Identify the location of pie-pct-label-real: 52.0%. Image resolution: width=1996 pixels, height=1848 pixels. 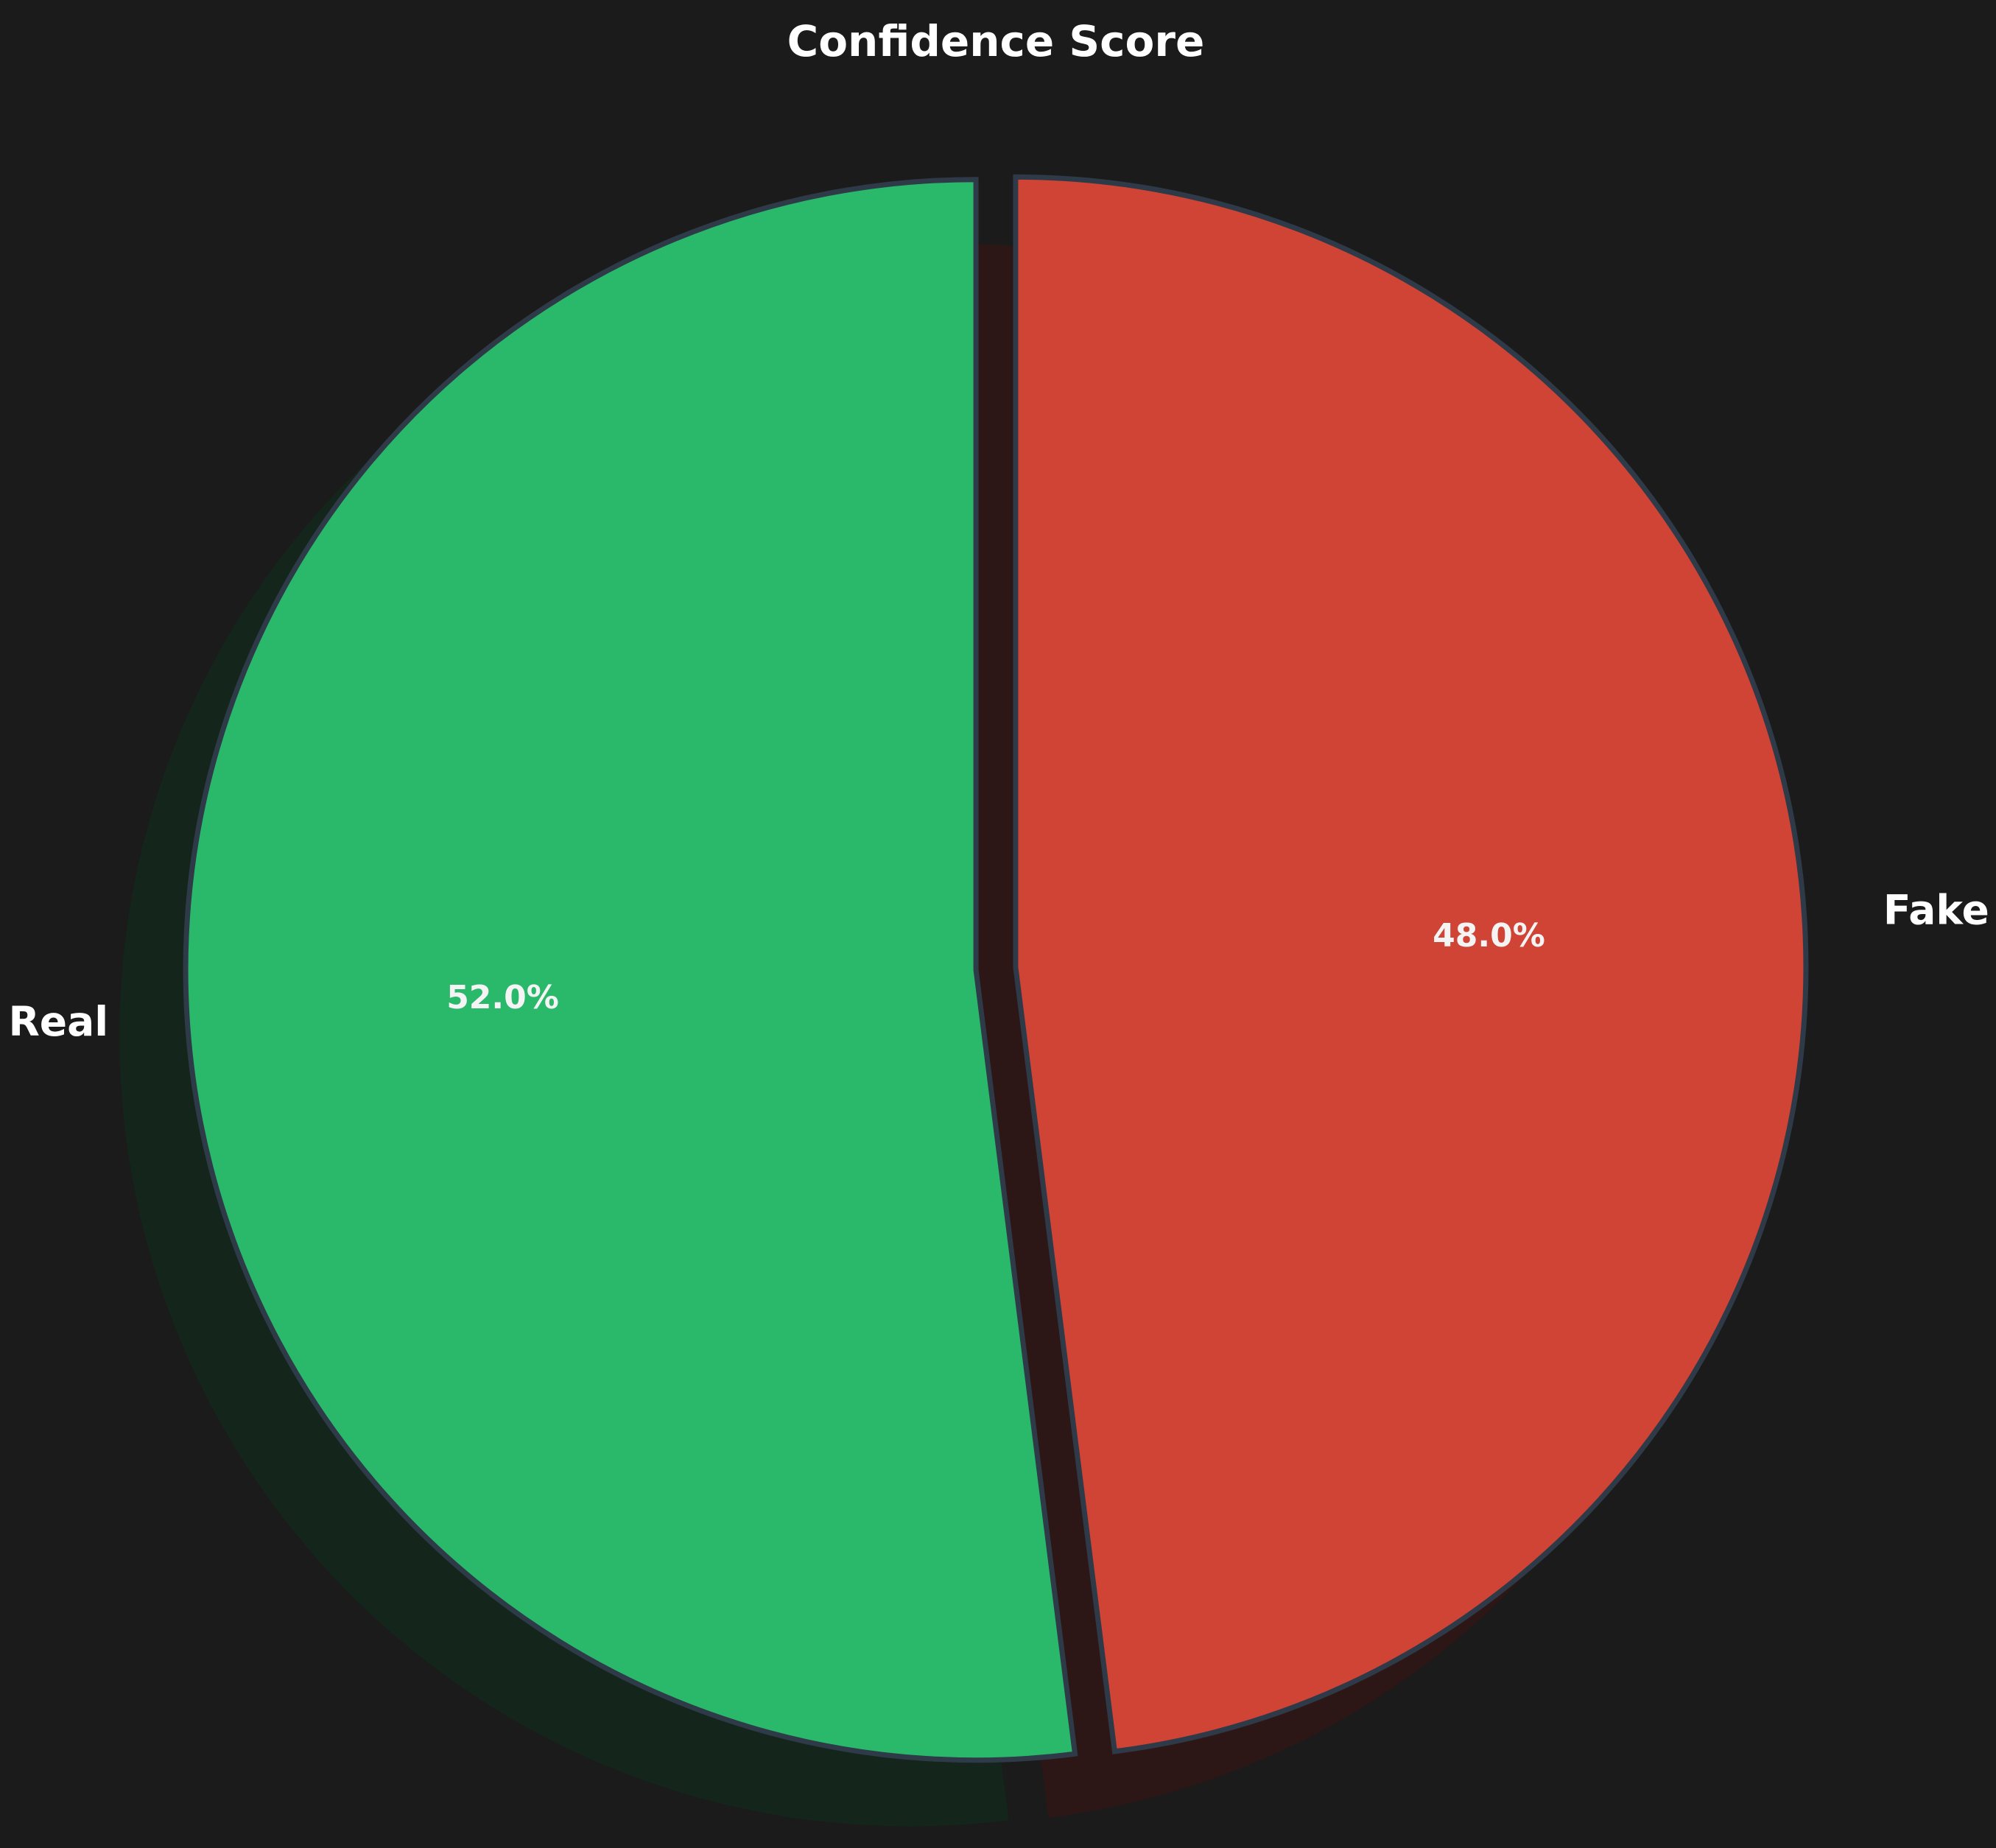
(502, 998).